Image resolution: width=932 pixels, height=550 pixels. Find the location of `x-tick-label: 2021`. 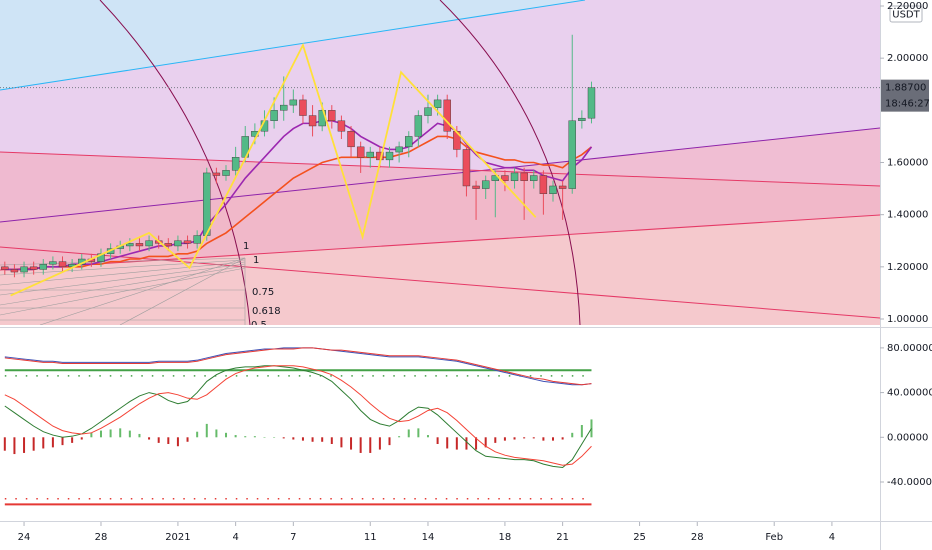

x-tick-label: 2021 is located at coordinates (177, 537).